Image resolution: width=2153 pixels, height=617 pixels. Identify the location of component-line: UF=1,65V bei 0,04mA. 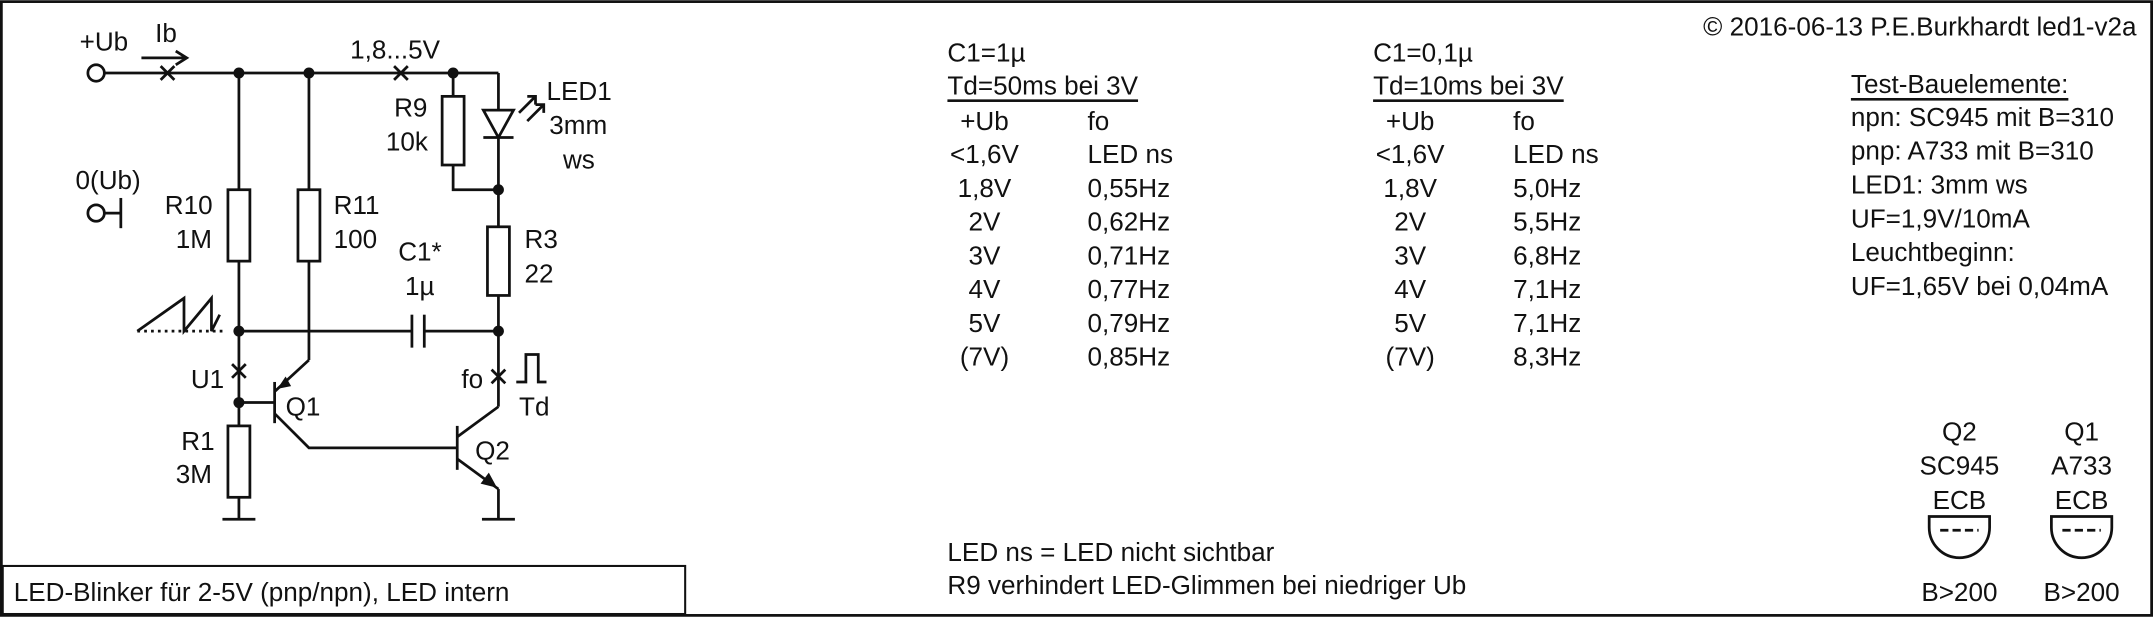
(1980, 286).